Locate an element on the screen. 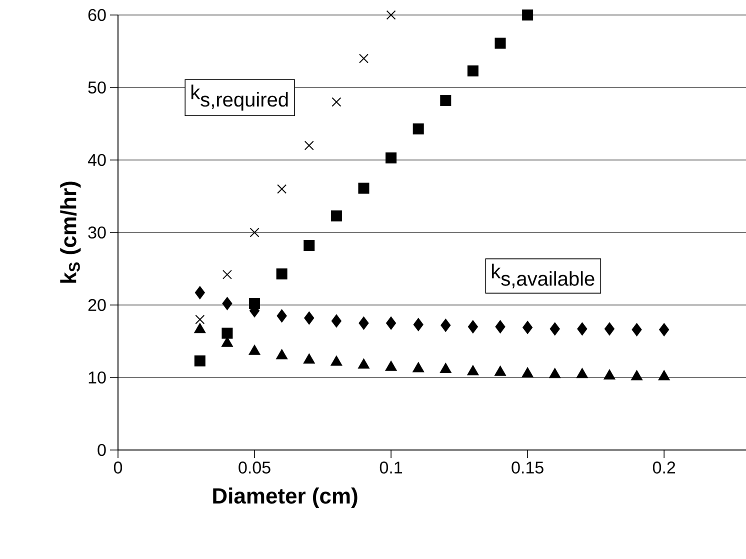 Image resolution: width=746 pixels, height=559 pixels. y-tick-label: 40 is located at coordinates (97, 160).